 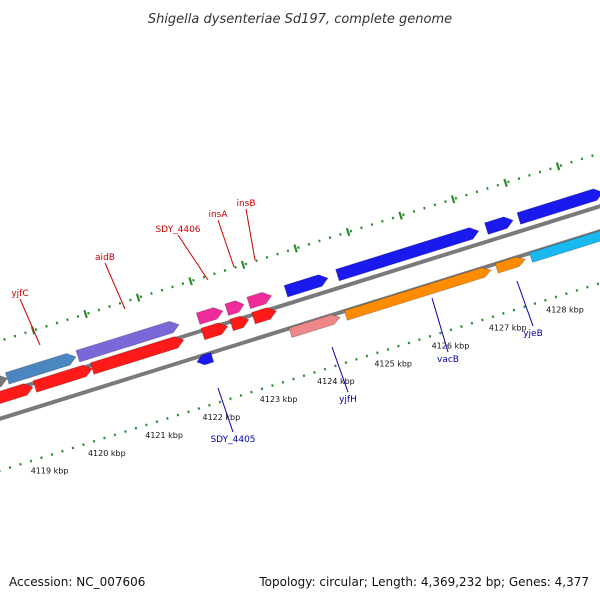 I want to click on tick-label: 4119 kbp, so click(x=50, y=471).